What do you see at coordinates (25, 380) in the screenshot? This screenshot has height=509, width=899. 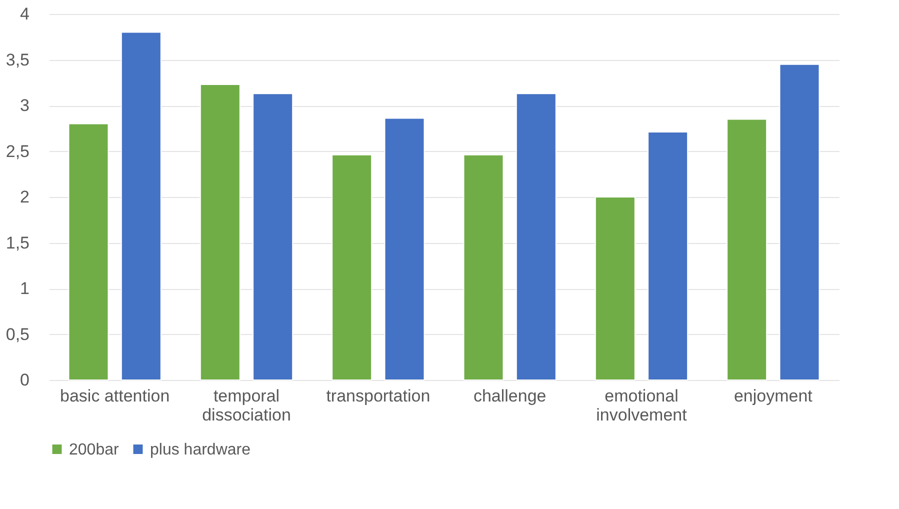 I see `y-tick-label: 0` at bounding box center [25, 380].